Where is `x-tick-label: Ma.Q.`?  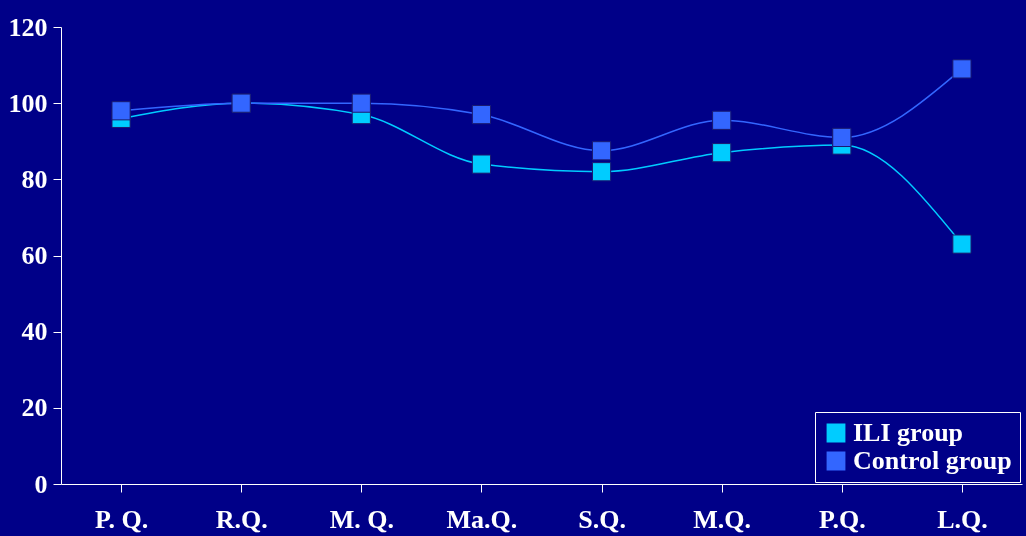 x-tick-label: Ma.Q. is located at coordinates (482, 519).